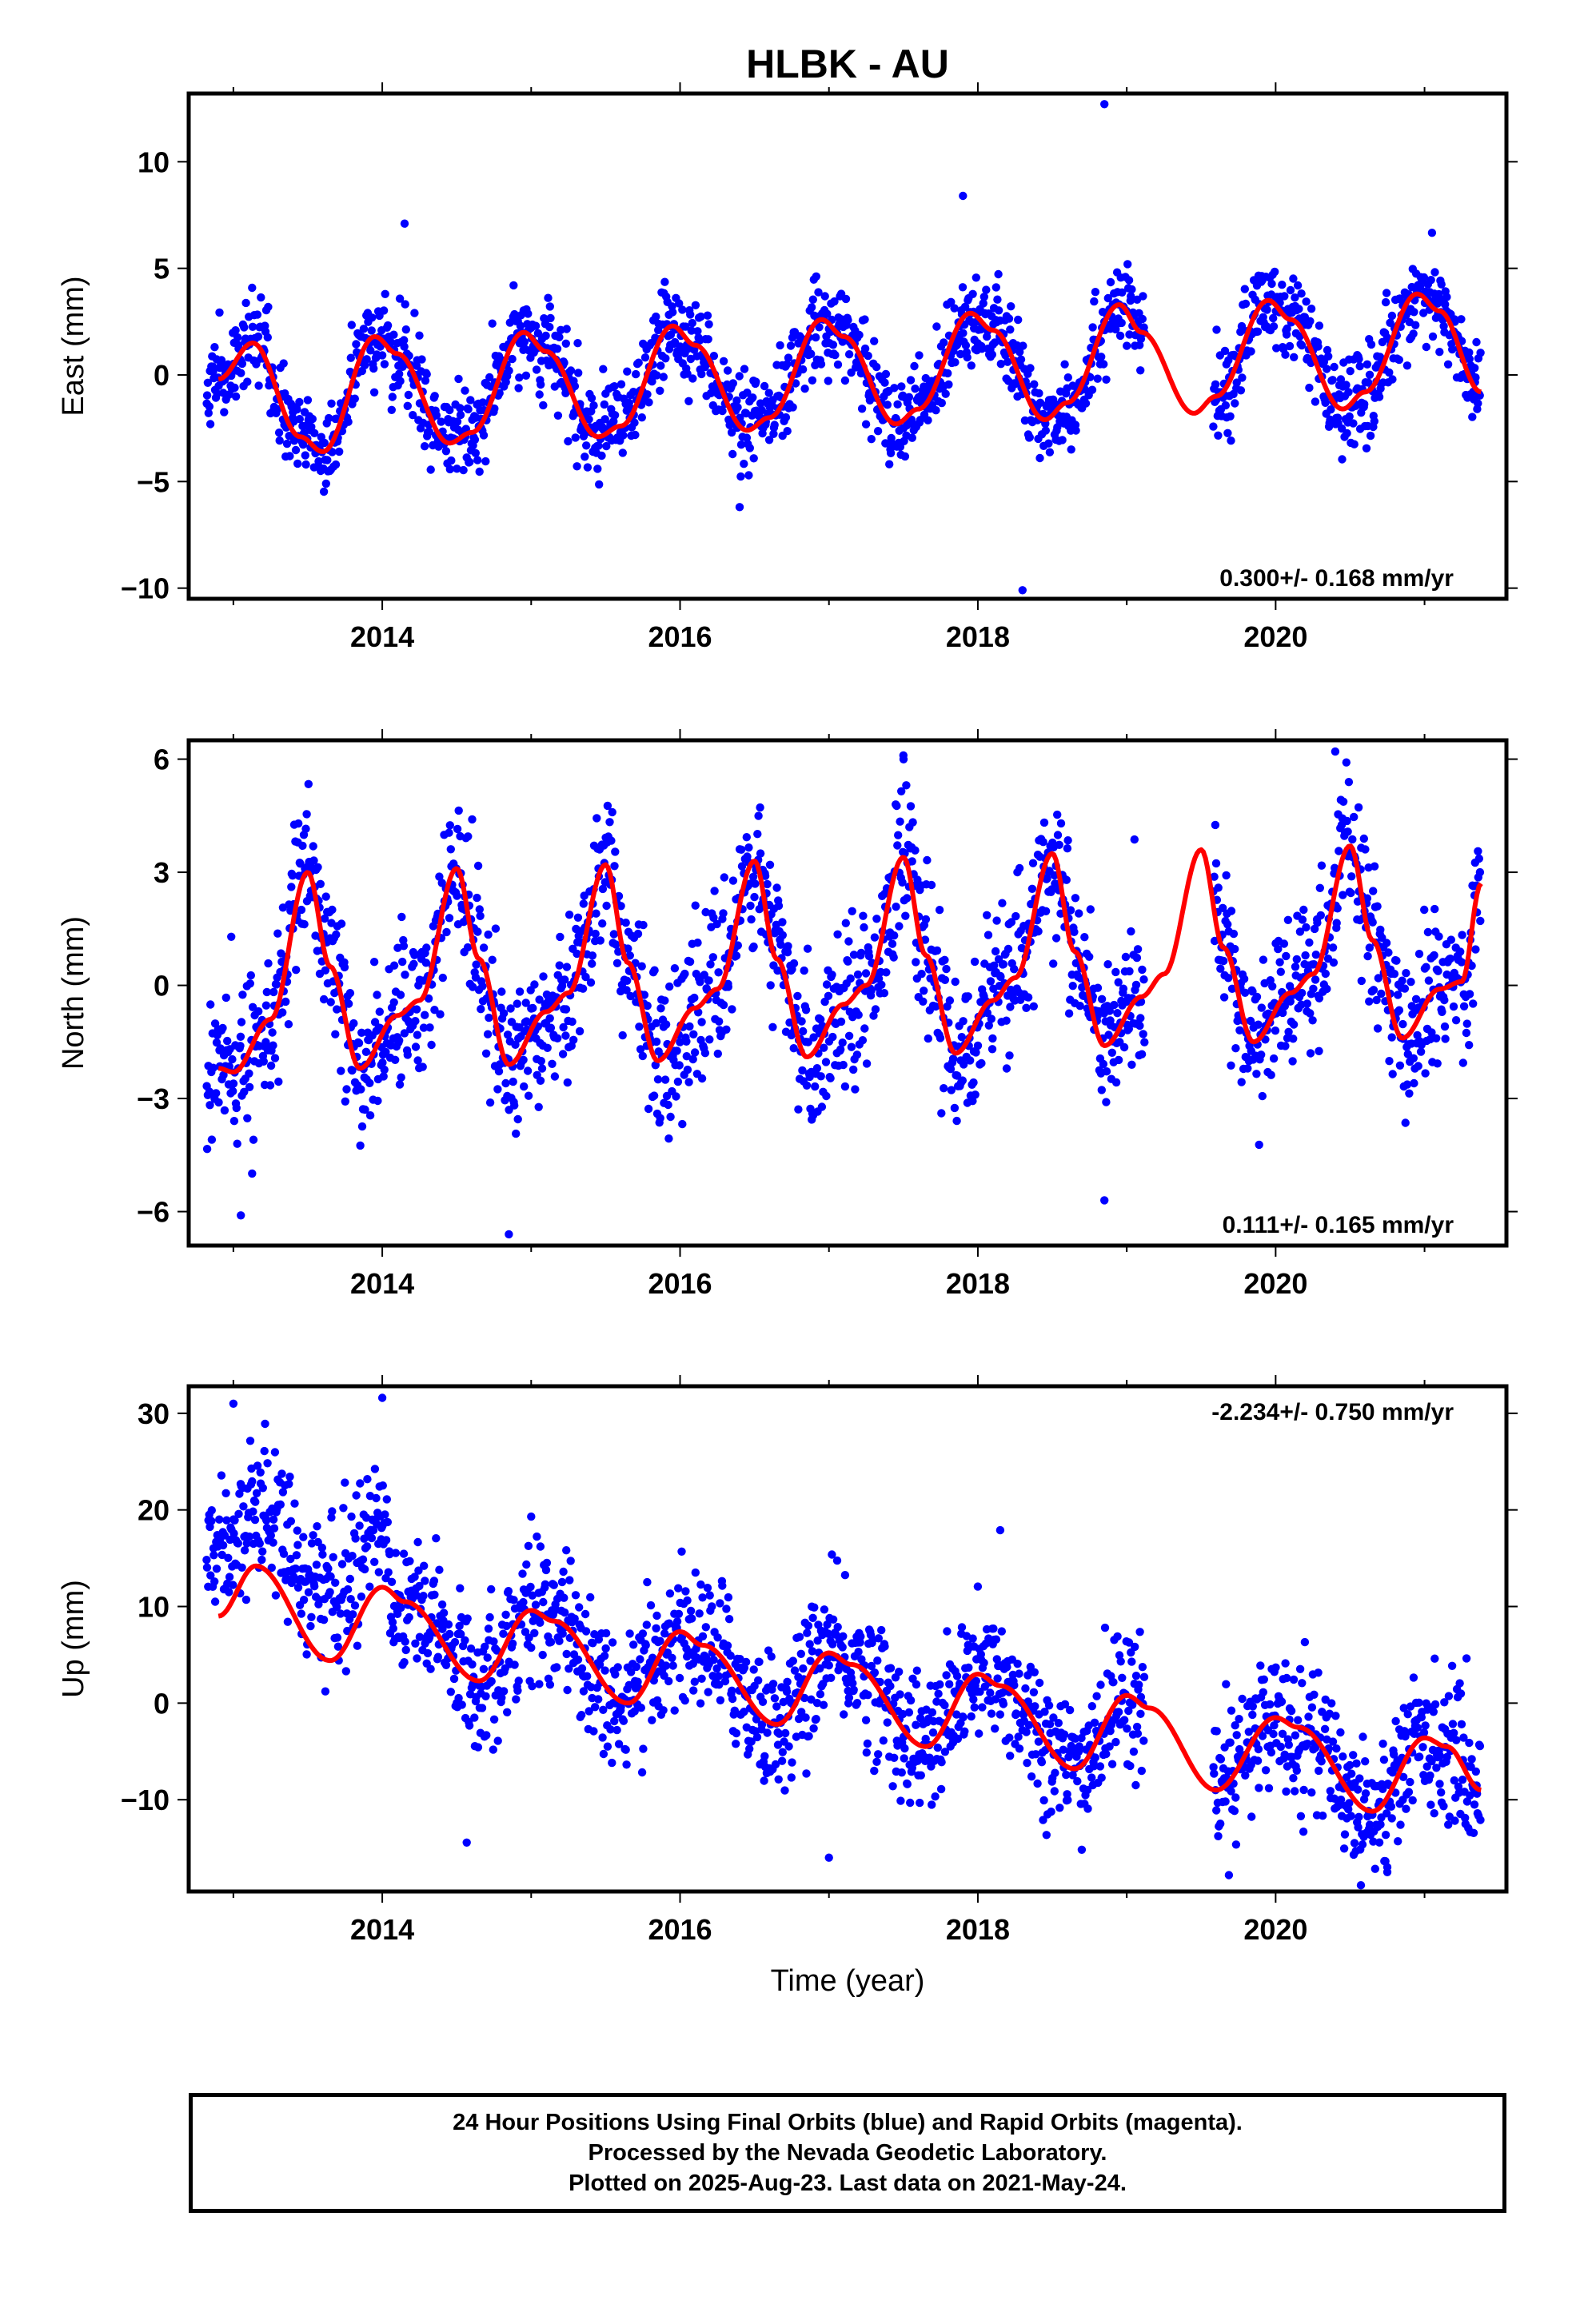 The height and width of the screenshot is (2324, 1580). What do you see at coordinates (1104, 1200) in the screenshot?
I see `outlier-point` at bounding box center [1104, 1200].